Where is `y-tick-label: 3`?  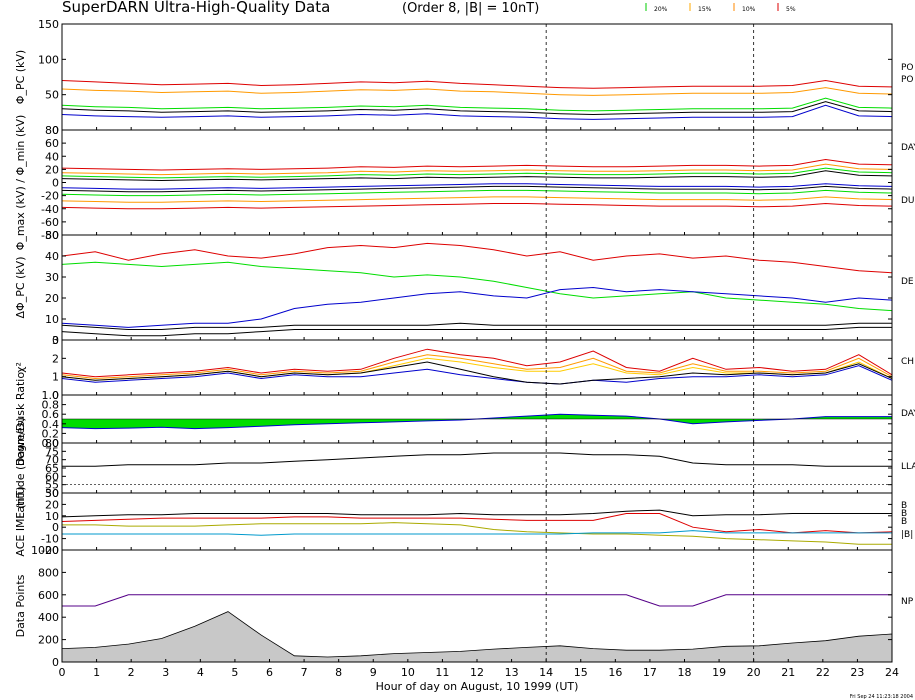 y-tick-label: 3 is located at coordinates (55, 340).